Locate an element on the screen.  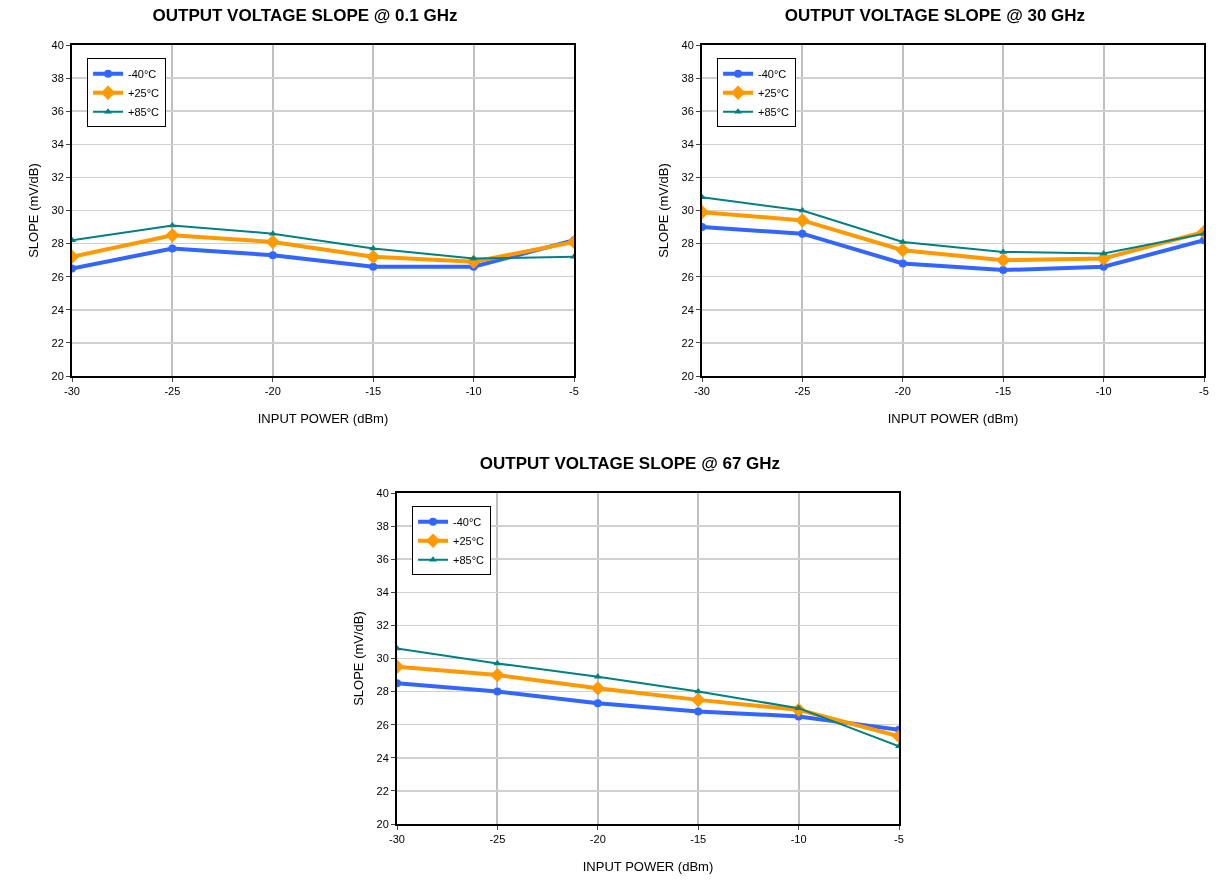
chart-title: OUTPUT VOLTAGE SLOPE @ 0.1 GHz is located at coordinates (305, 16).